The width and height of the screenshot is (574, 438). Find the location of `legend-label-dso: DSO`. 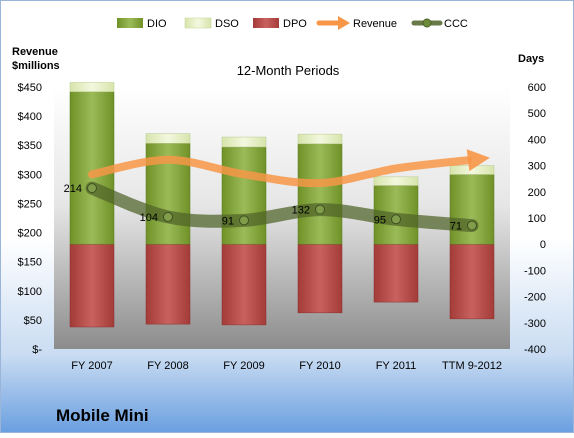

legend-label-dso: DSO is located at coordinates (227, 24).